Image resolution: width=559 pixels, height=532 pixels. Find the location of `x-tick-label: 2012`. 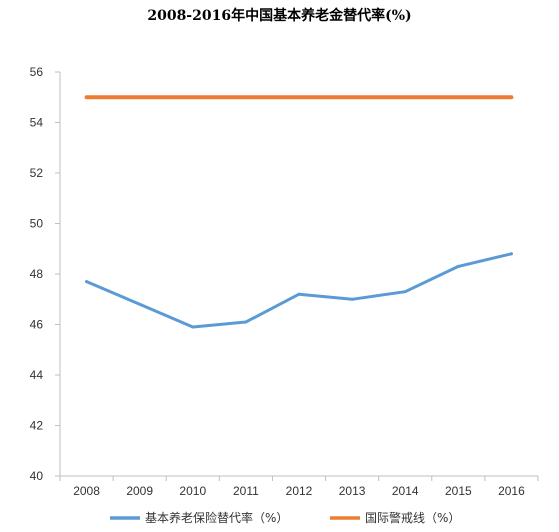

x-tick-label: 2012 is located at coordinates (299, 491).